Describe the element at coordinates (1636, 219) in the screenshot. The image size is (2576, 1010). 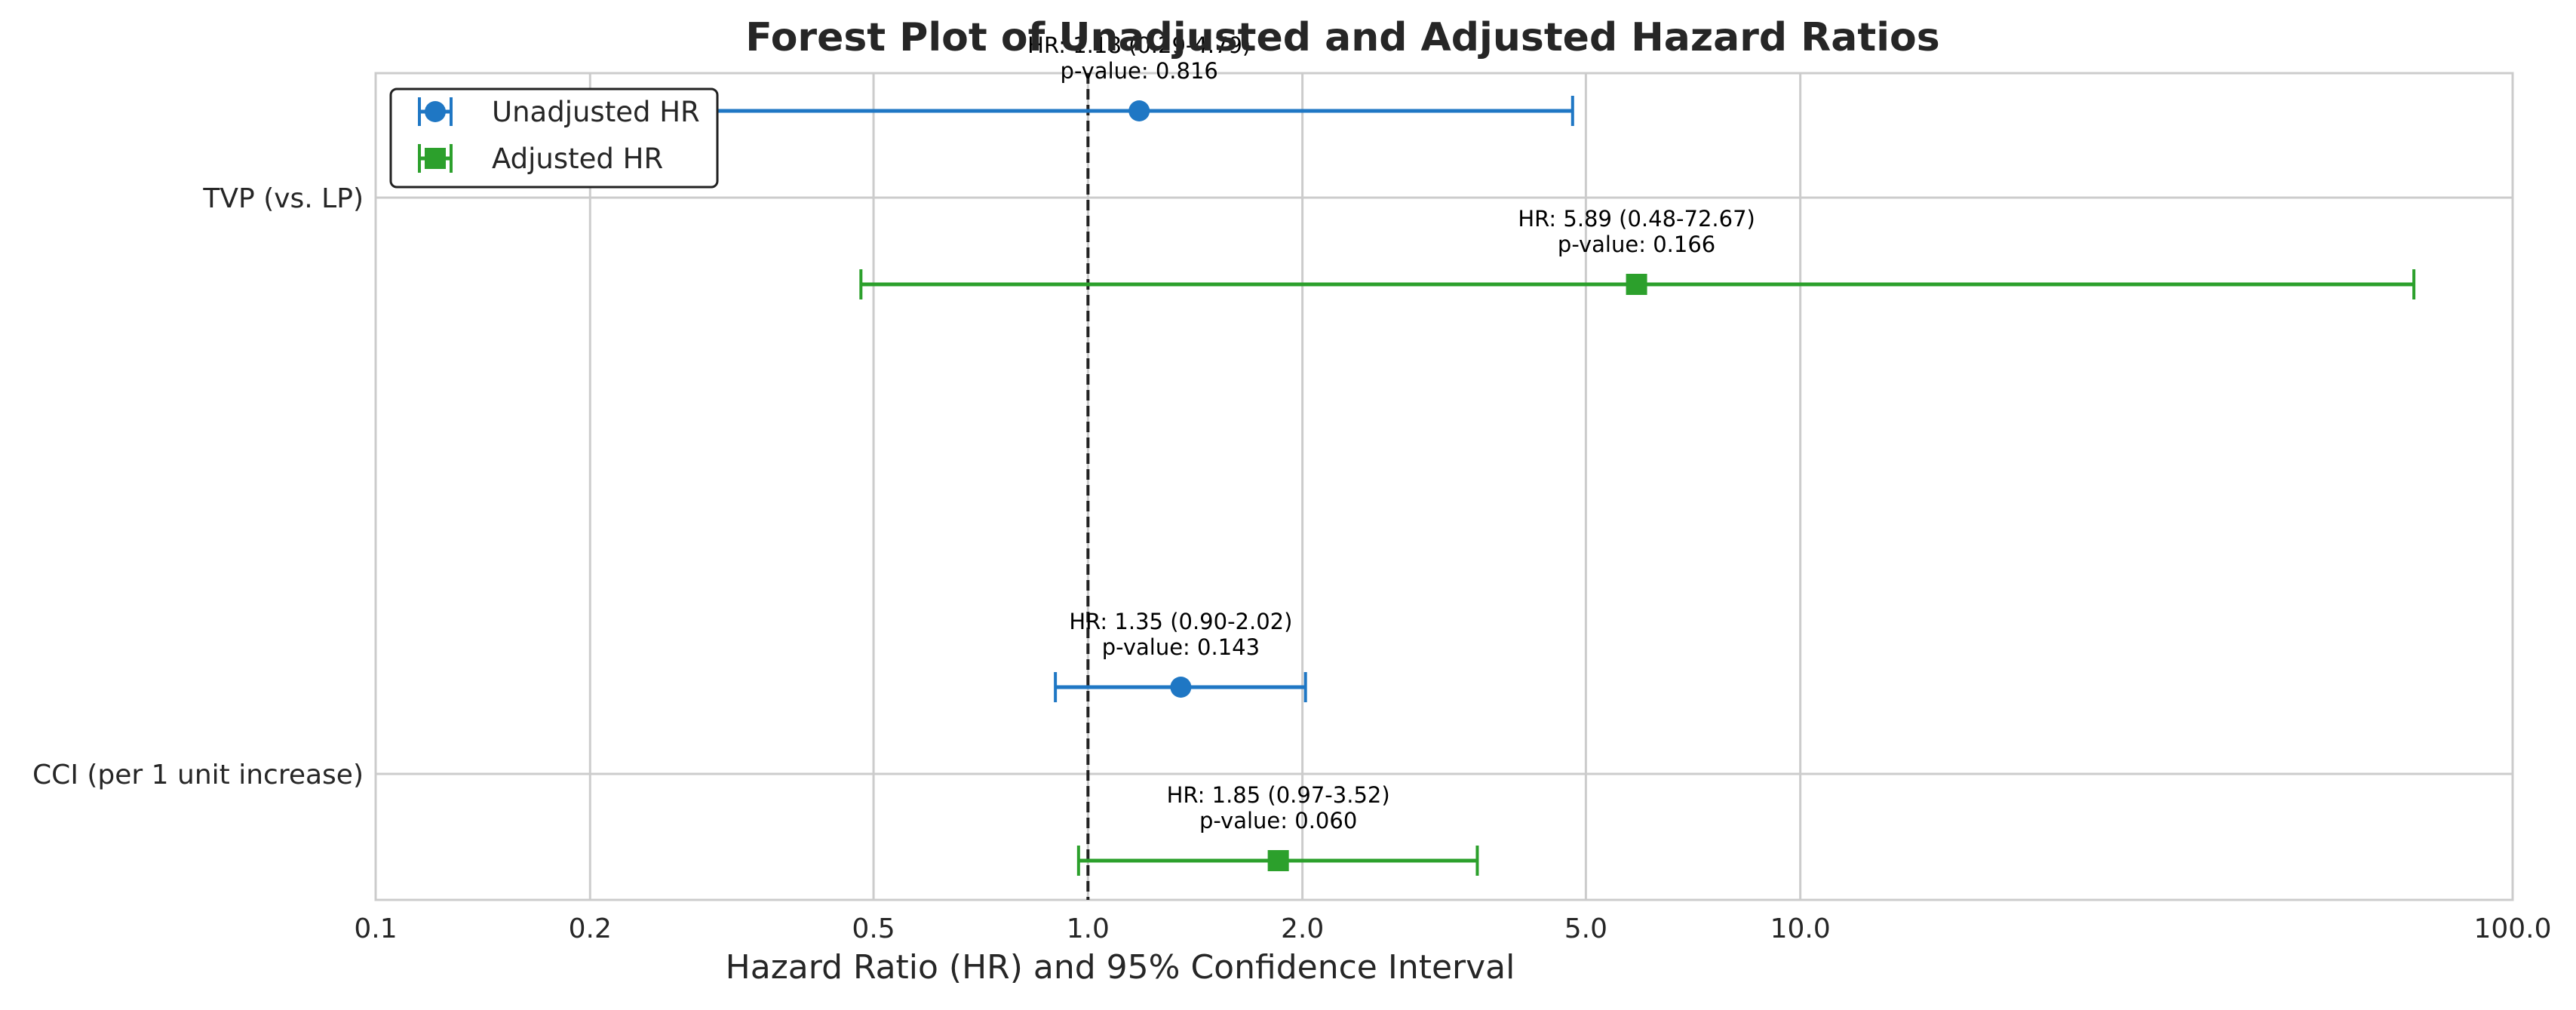
I see `hr-annotation: HR: 5.89 (0.48-72.67)` at that location.